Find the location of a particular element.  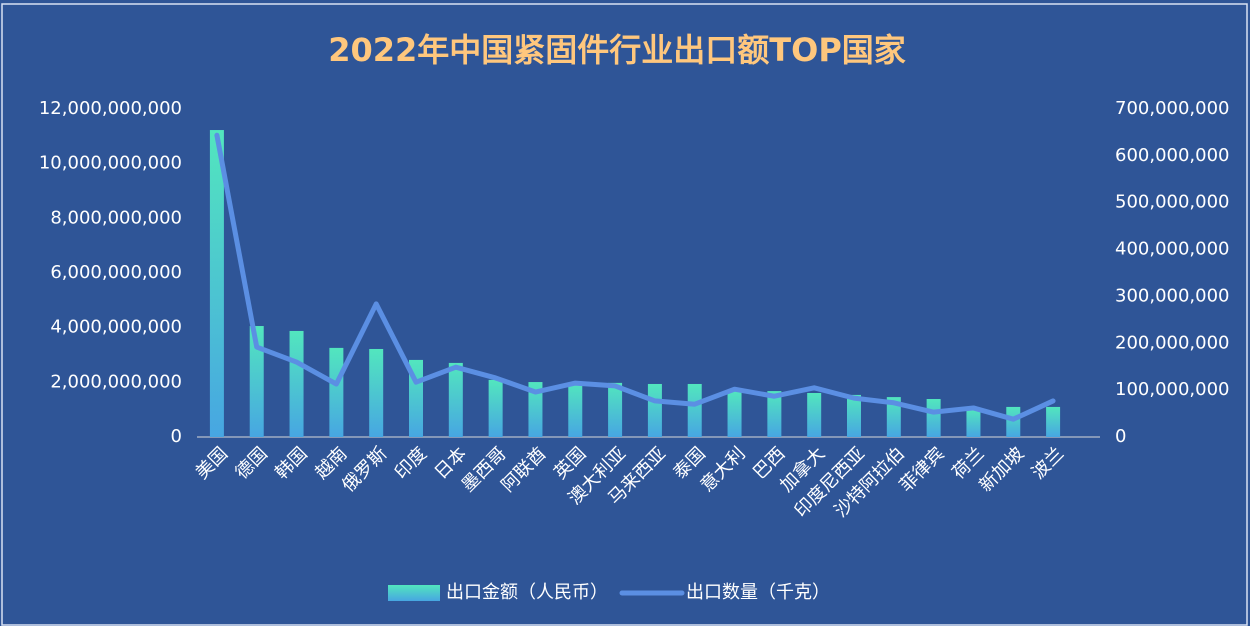

y-tick-label: 0 is located at coordinates (176, 436).